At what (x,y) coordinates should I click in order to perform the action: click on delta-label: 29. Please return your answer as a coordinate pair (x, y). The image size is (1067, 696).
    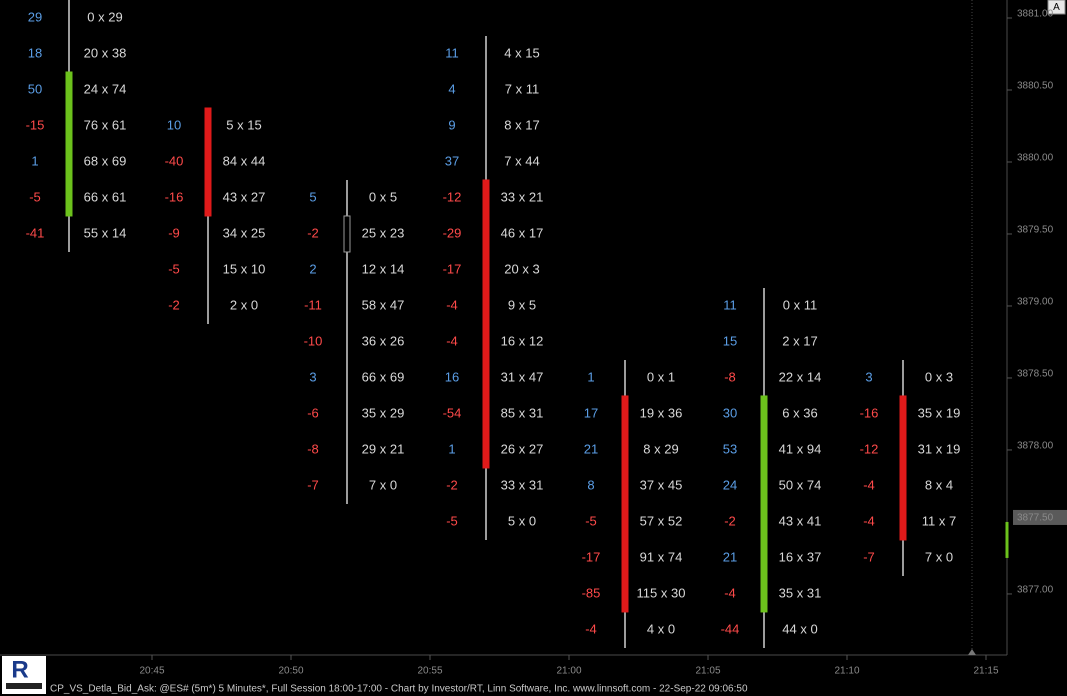
    Looking at the image, I should click on (35, 16).